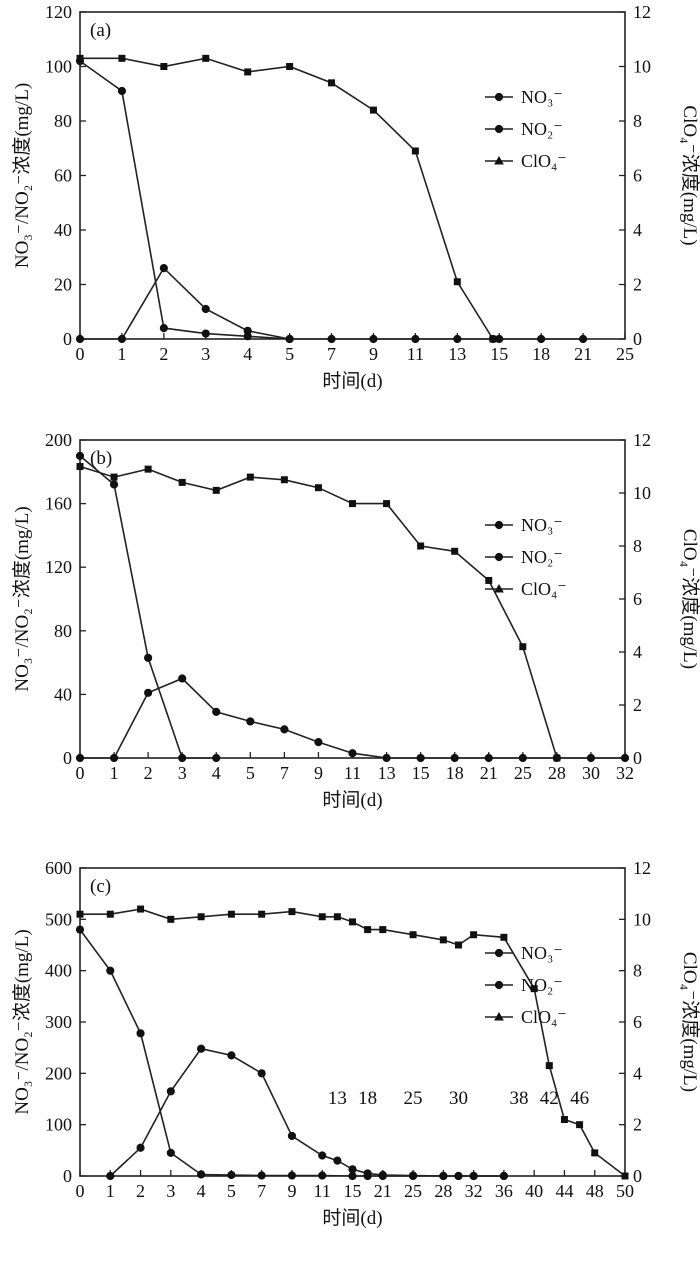 The width and height of the screenshot is (700, 1271). I want to click on x-axis-title: 时间(d), so click(352, 800).